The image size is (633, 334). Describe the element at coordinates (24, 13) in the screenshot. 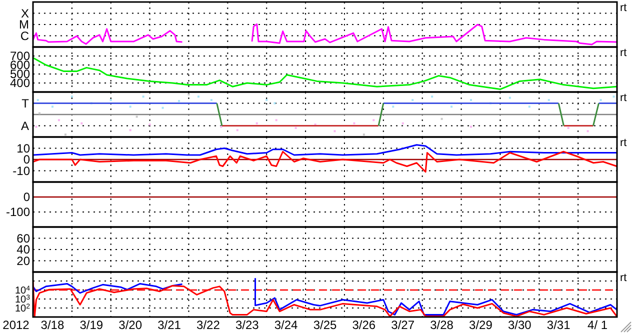

I see `text: X` at that location.